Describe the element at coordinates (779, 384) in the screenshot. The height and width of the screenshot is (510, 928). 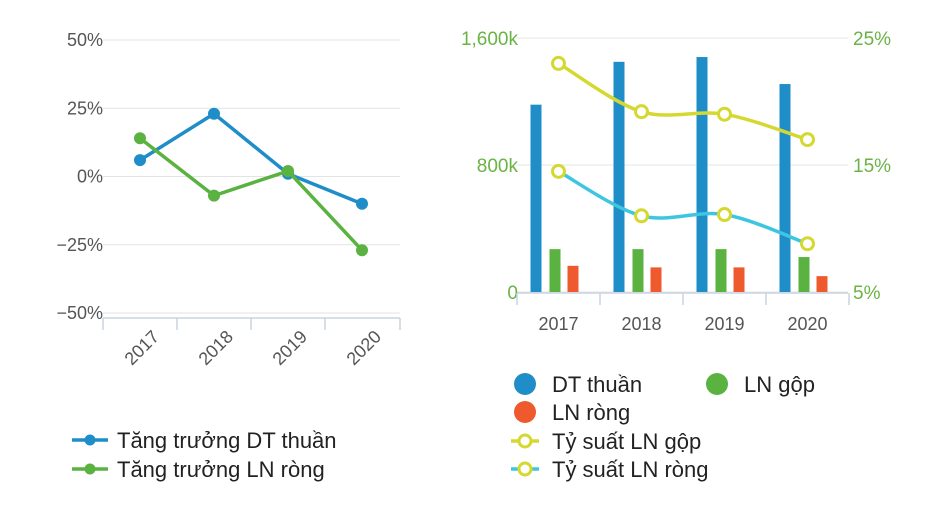
I see `legend-label: LN gộp` at that location.